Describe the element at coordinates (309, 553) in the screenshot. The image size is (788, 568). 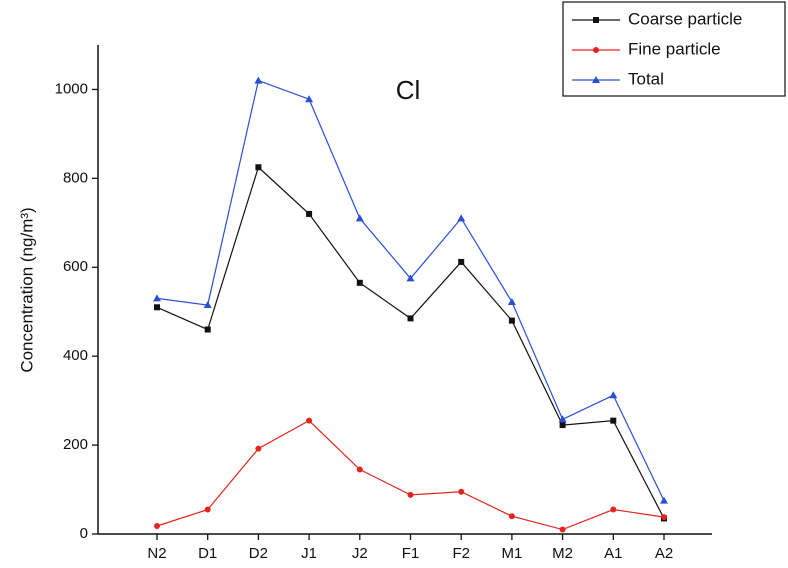
I see `x-tick-label: J1` at that location.